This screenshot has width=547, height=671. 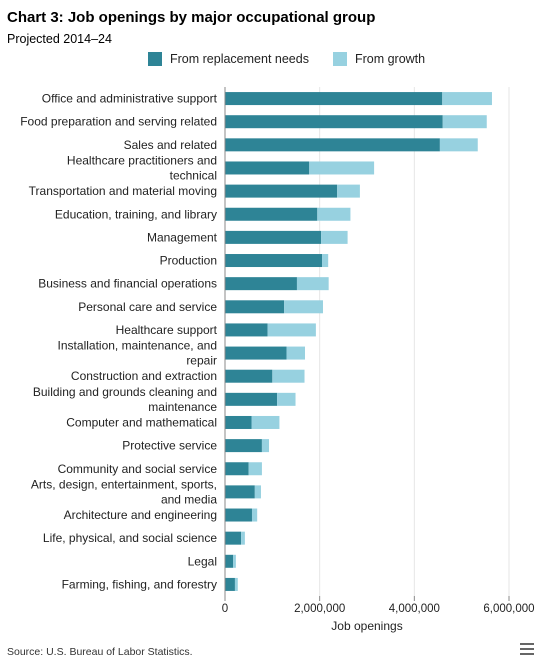 I want to click on source-note: Source: U.S. Bureau of Labor Statistics., so click(x=100, y=652).